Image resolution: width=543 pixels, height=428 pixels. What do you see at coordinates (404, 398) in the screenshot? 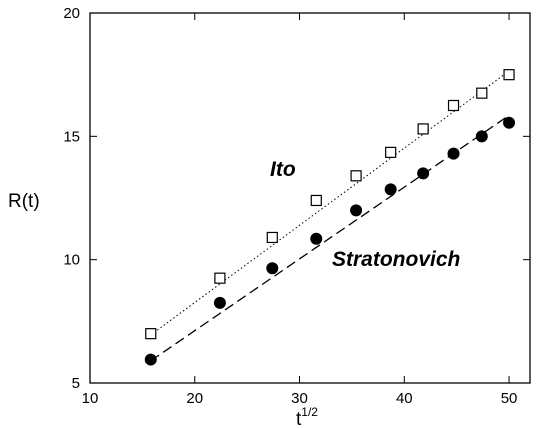
I see `x-tick-label: 40` at bounding box center [404, 398].